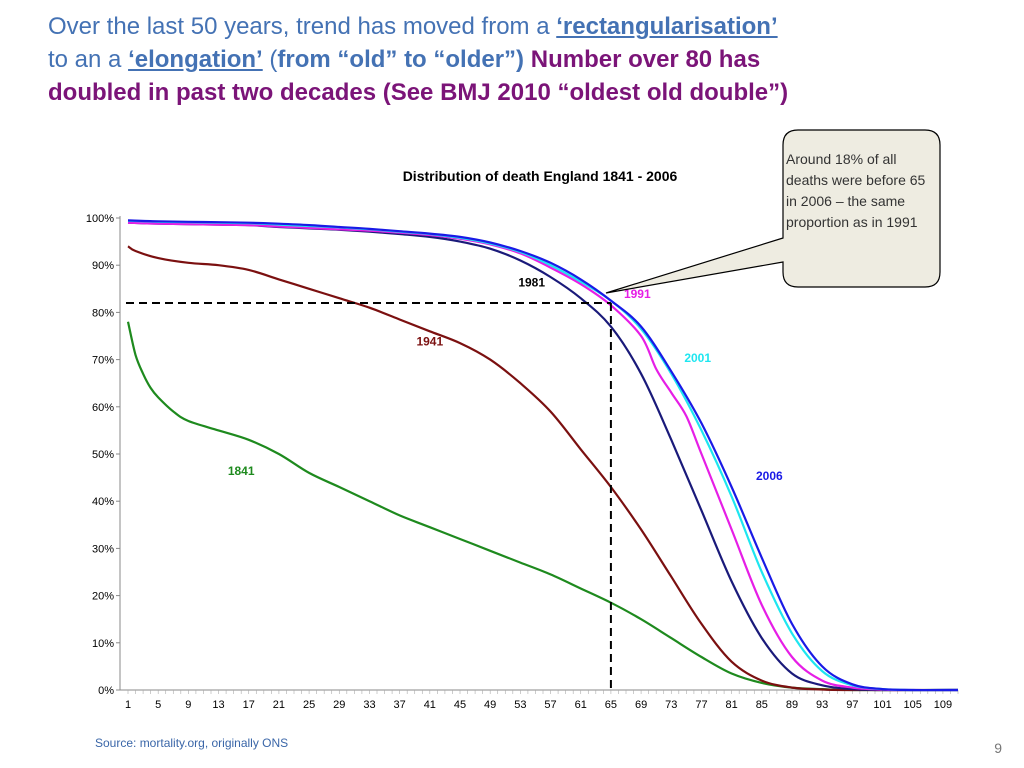 The width and height of the screenshot is (1024, 768). Describe the element at coordinates (103, 455) in the screenshot. I see `y-tick-label: 50%` at that location.